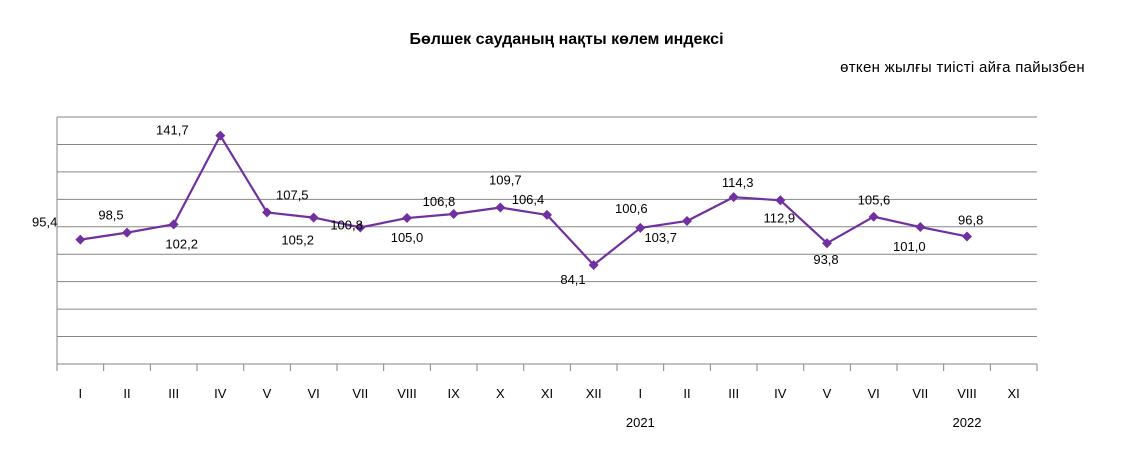 Image resolution: width=1133 pixels, height=461 pixels. Describe the element at coordinates (909, 246) in the screenshot. I see `data-label: 101,0` at that location.